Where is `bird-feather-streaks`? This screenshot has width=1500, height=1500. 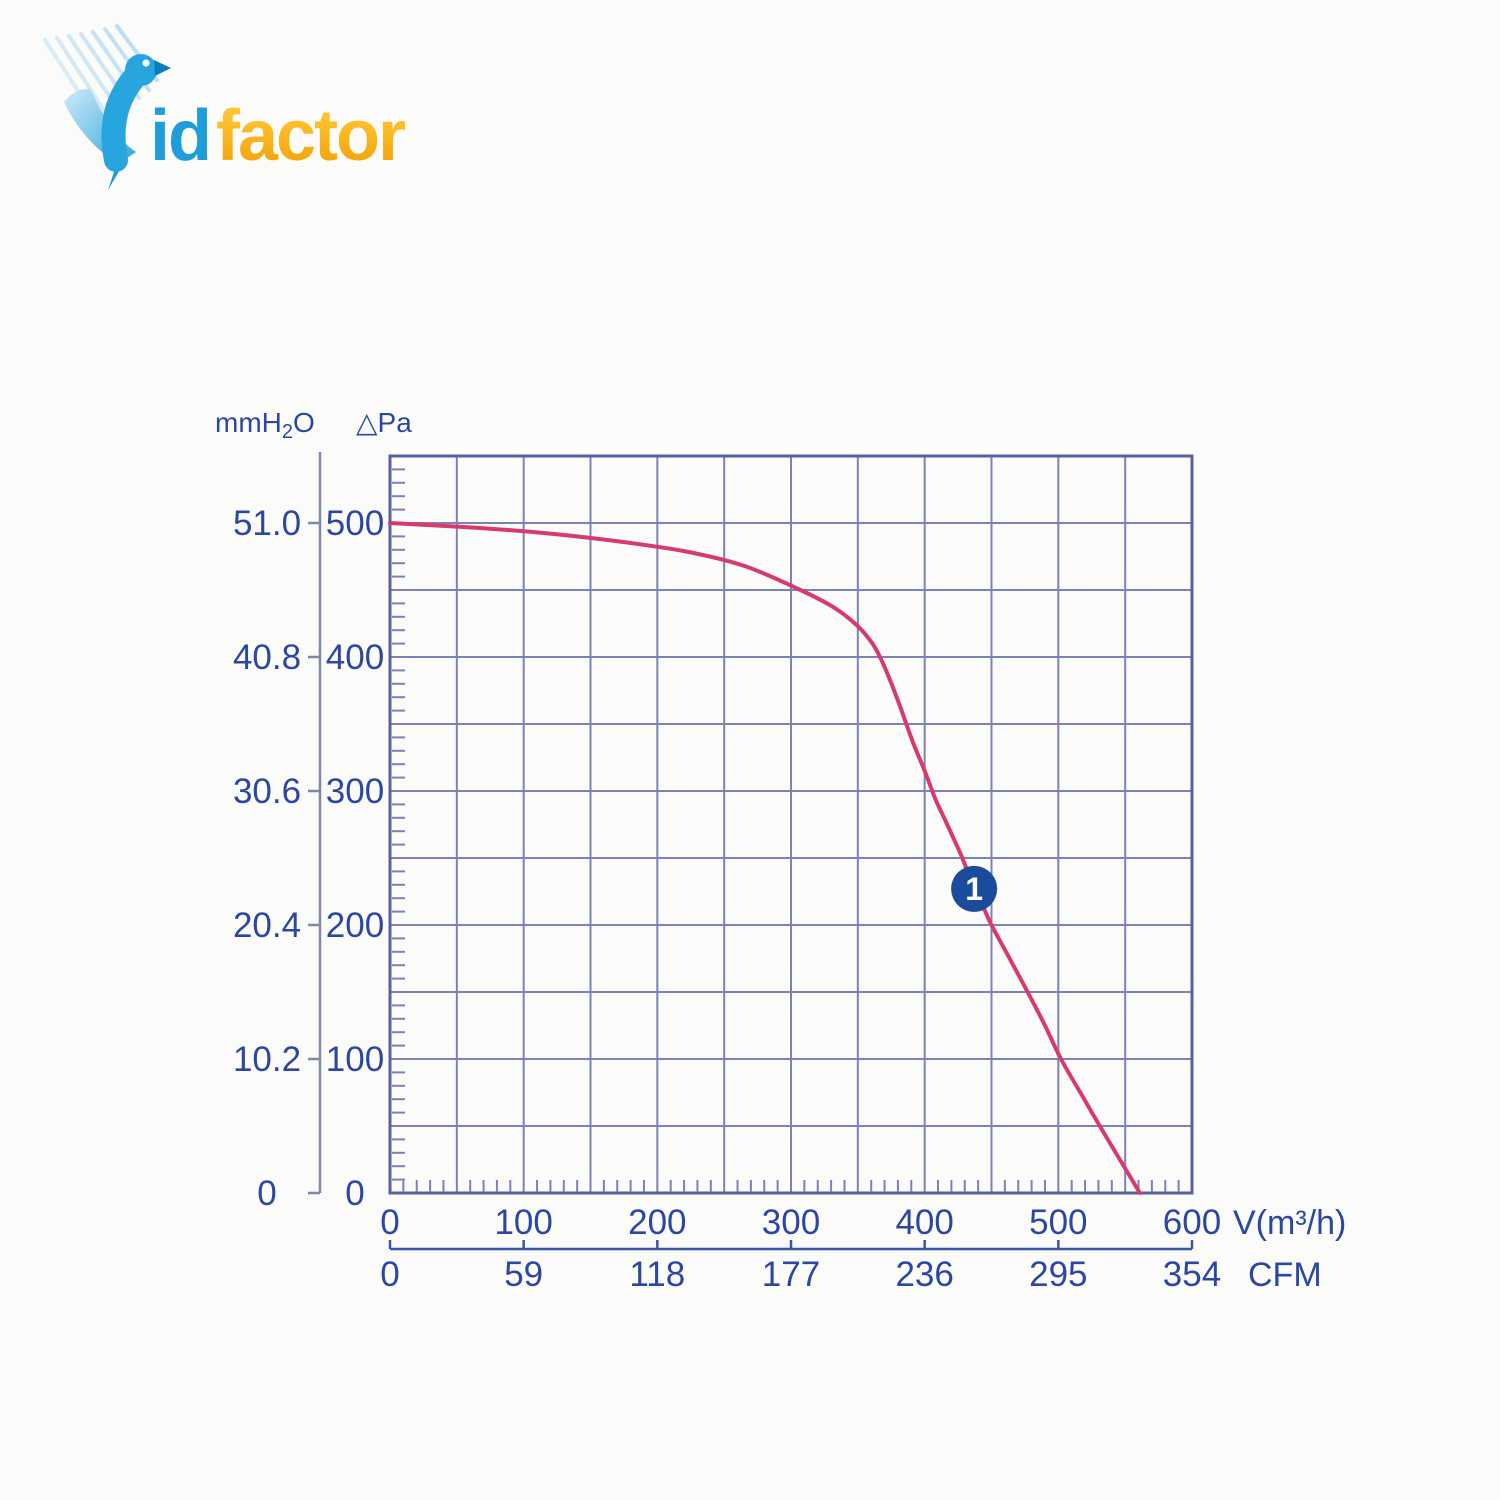 bird-feather-streaks is located at coordinates (101, 70).